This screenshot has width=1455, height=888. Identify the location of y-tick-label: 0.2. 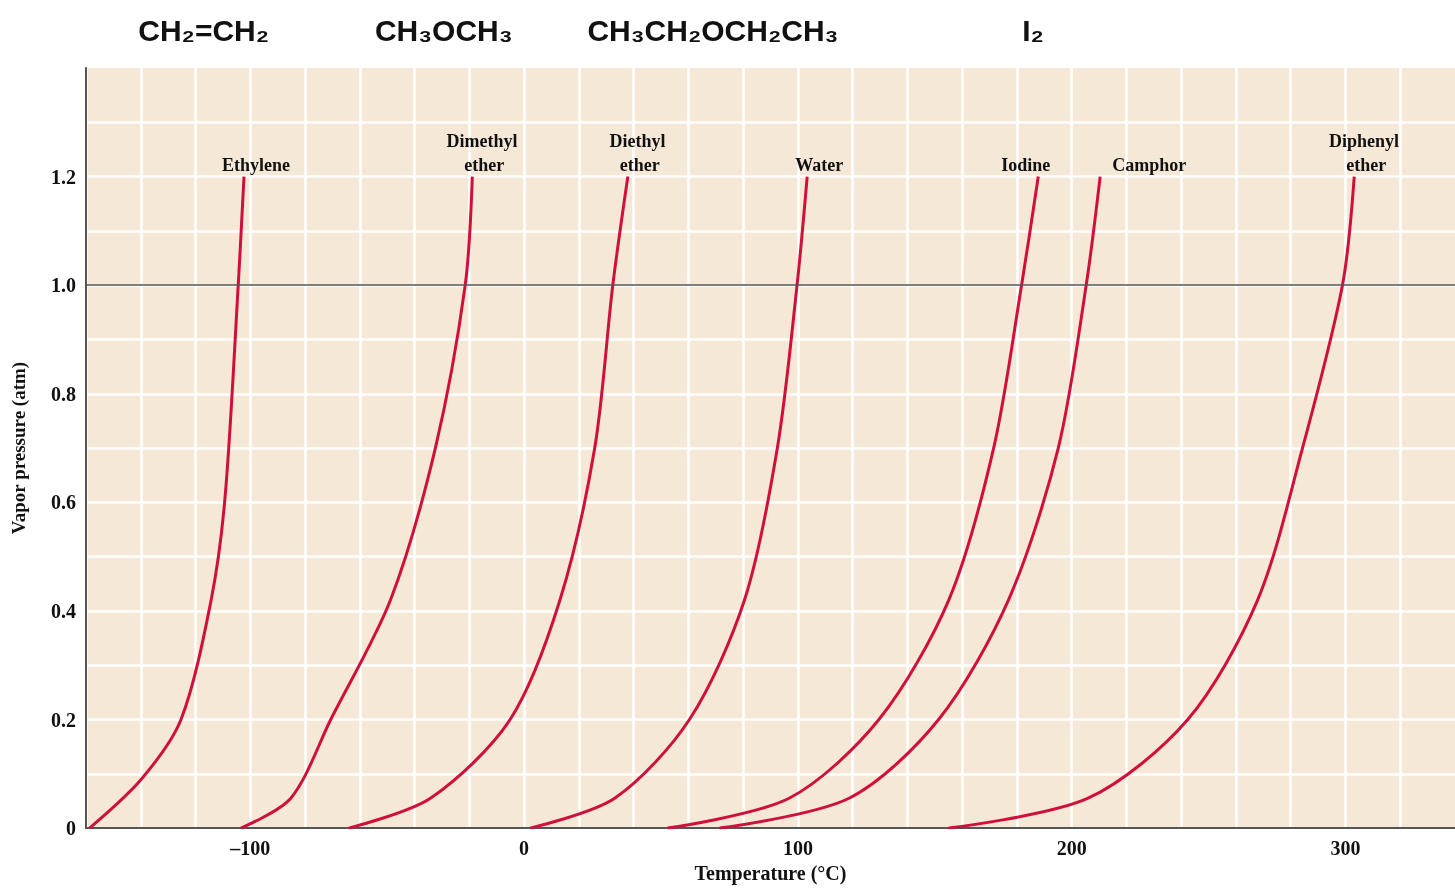
(63, 719).